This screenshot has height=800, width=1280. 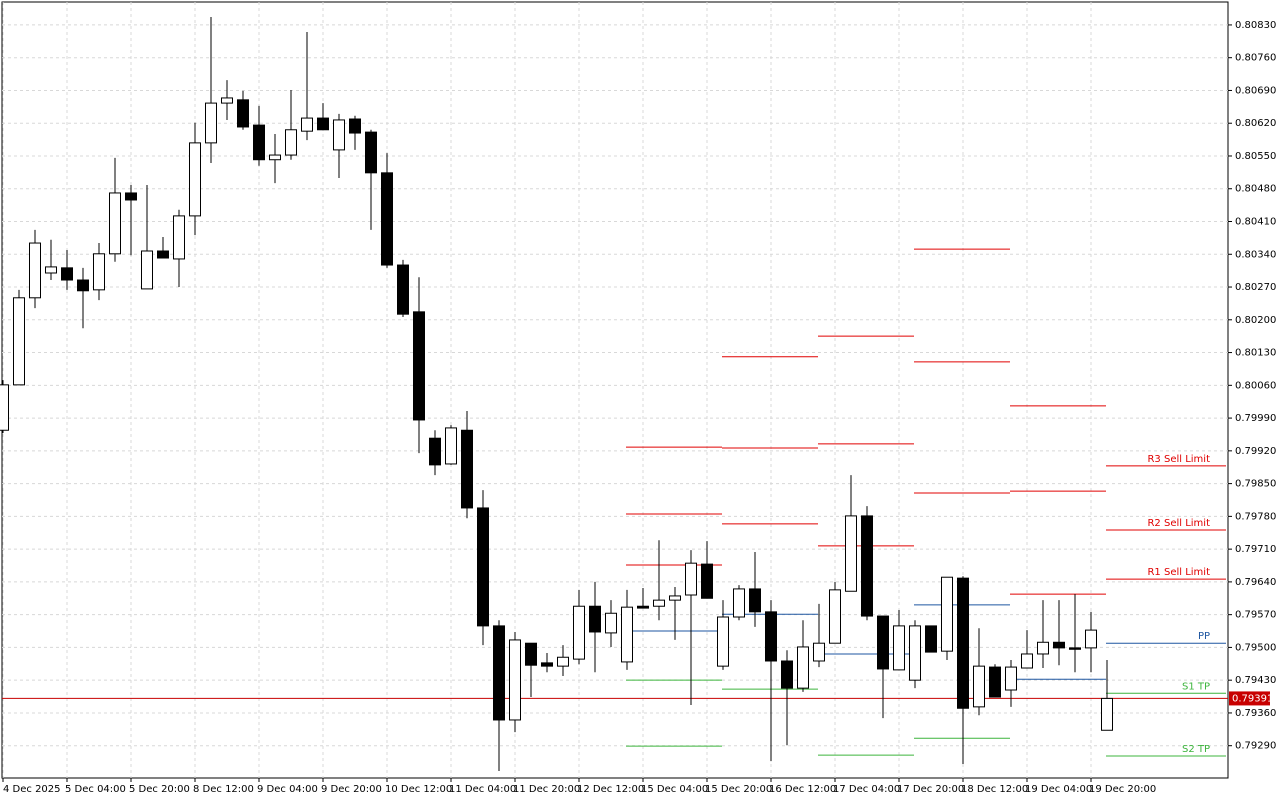 I want to click on x-tick-label: 9 Dec 20:00, so click(x=351, y=789).